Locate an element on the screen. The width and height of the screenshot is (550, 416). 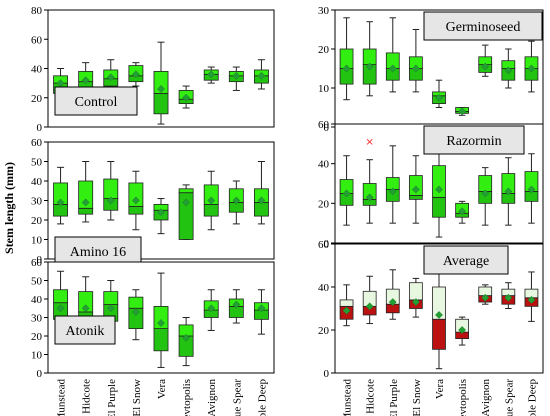
x-tick-label: Munstead is located at coordinates (62, 397).